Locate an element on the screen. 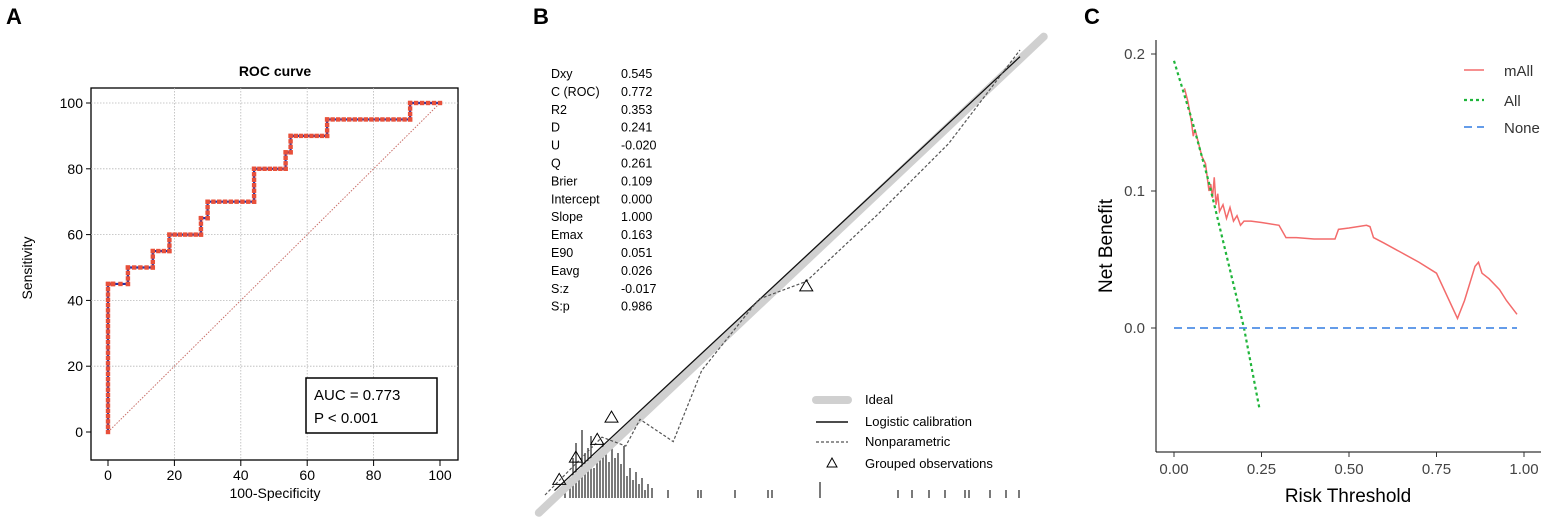 The width and height of the screenshot is (1551, 518). x-tick-label: 0.25 is located at coordinates (1261, 469).